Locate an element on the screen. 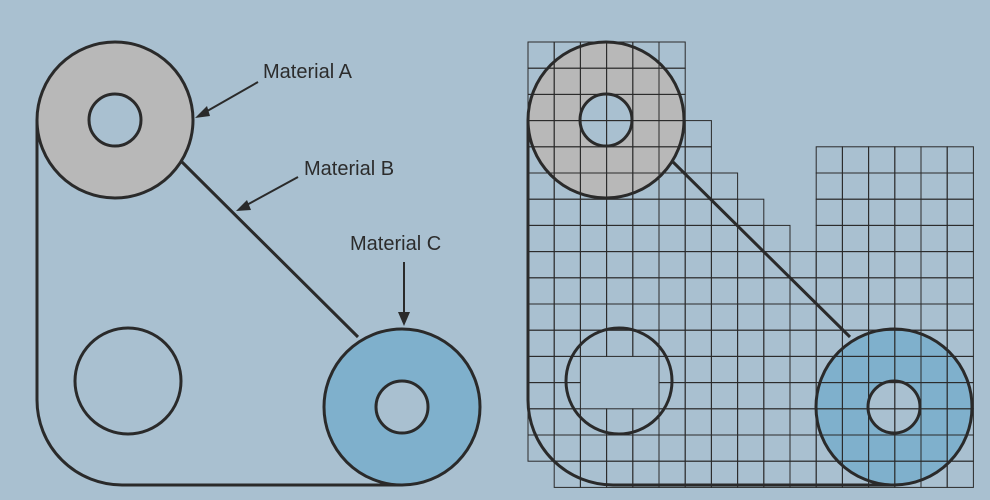 Image resolution: width=990 pixels, height=500 pixels. material-b-arrowhead is located at coordinates (243, 205).